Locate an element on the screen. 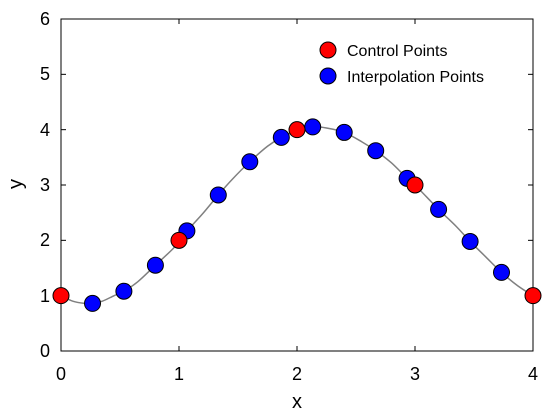 The image size is (550, 418). x-tick-label: 1 is located at coordinates (179, 374).